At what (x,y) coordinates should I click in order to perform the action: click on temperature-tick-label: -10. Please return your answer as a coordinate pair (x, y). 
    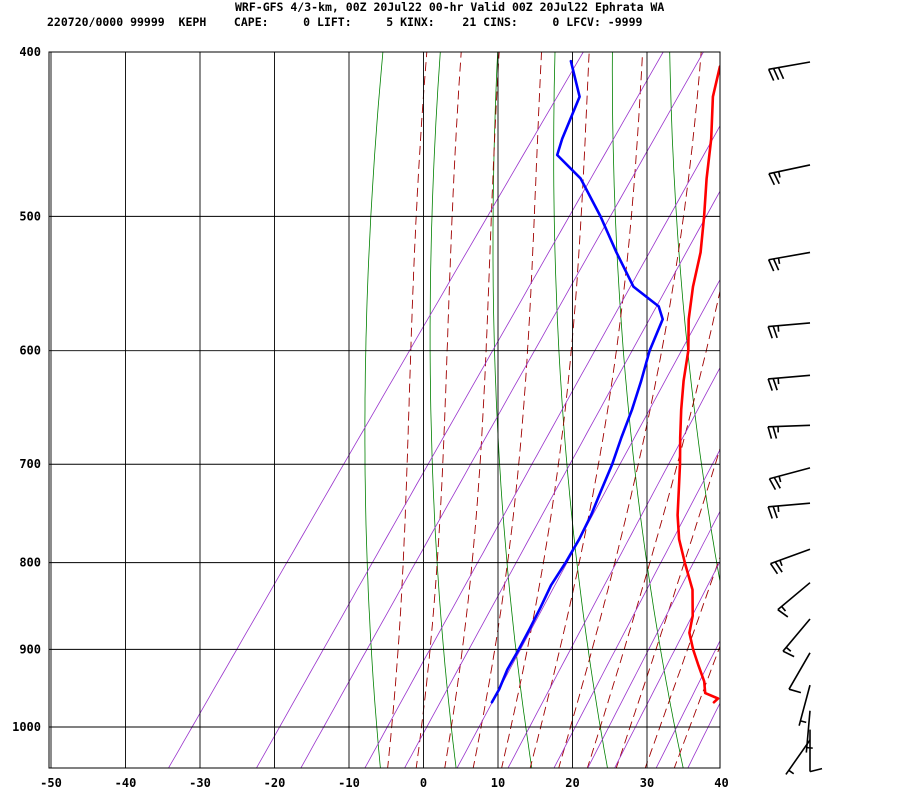
    Looking at the image, I should click on (349, 783).